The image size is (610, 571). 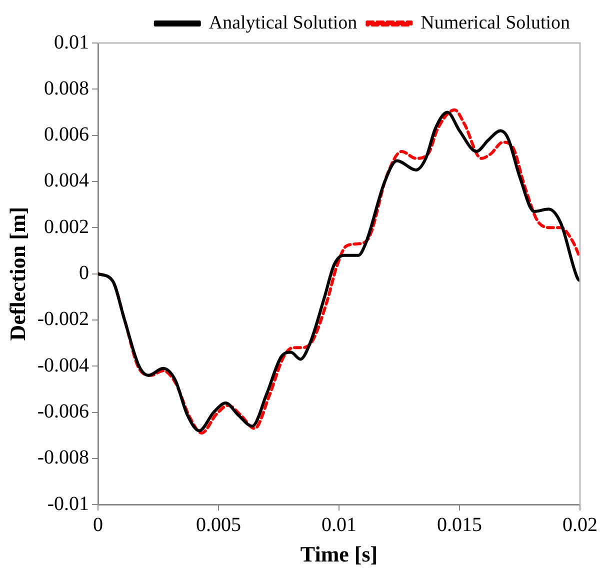 I want to click on x-tick-label: 0.005, so click(x=219, y=525).